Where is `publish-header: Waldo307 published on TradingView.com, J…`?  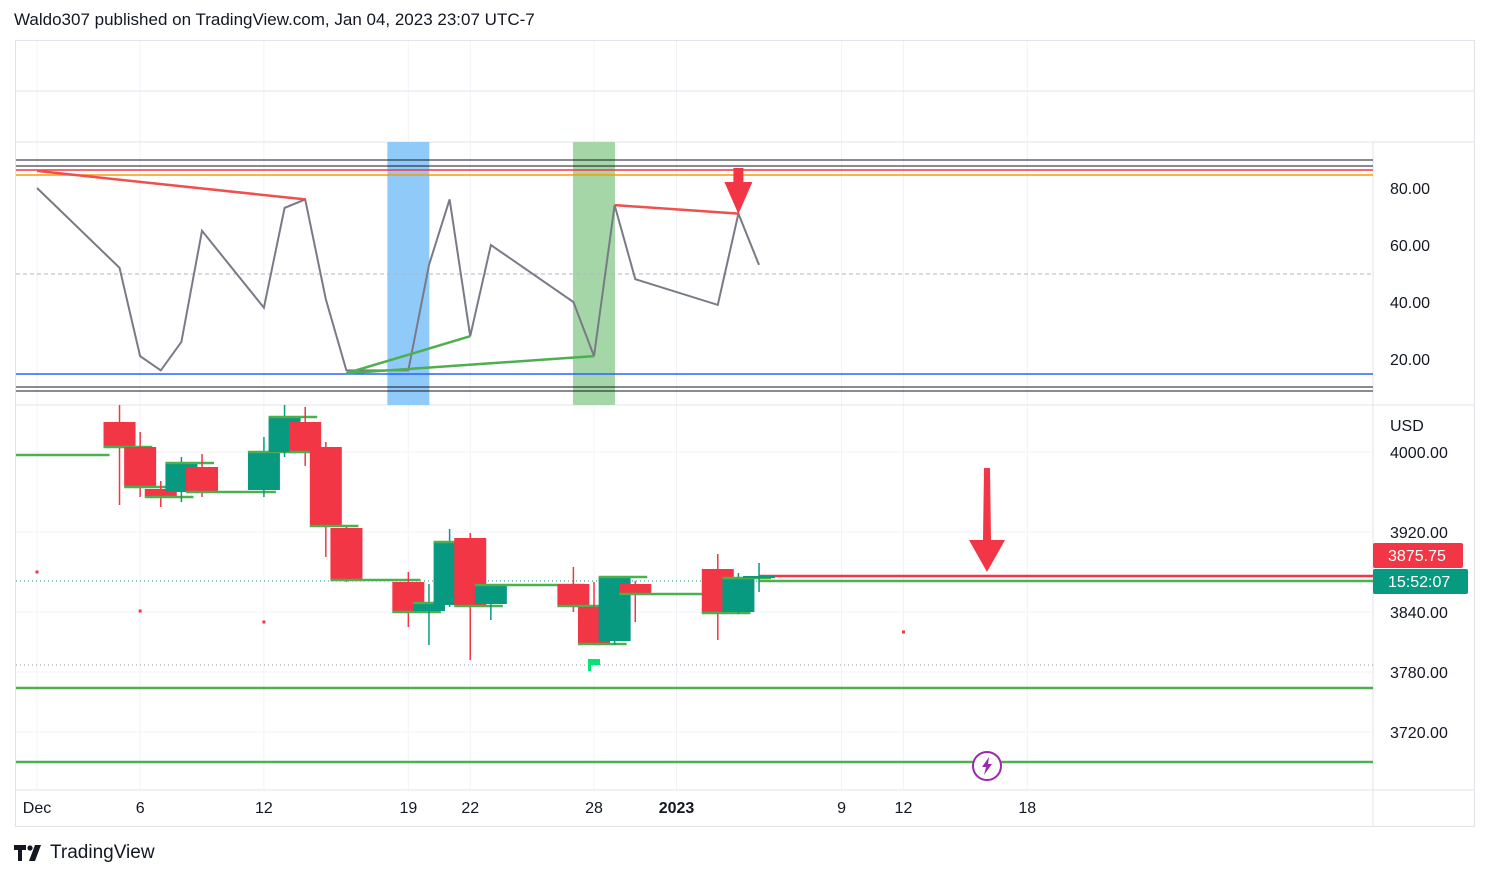
publish-header: Waldo307 published on TradingView.com, J… is located at coordinates (274, 19).